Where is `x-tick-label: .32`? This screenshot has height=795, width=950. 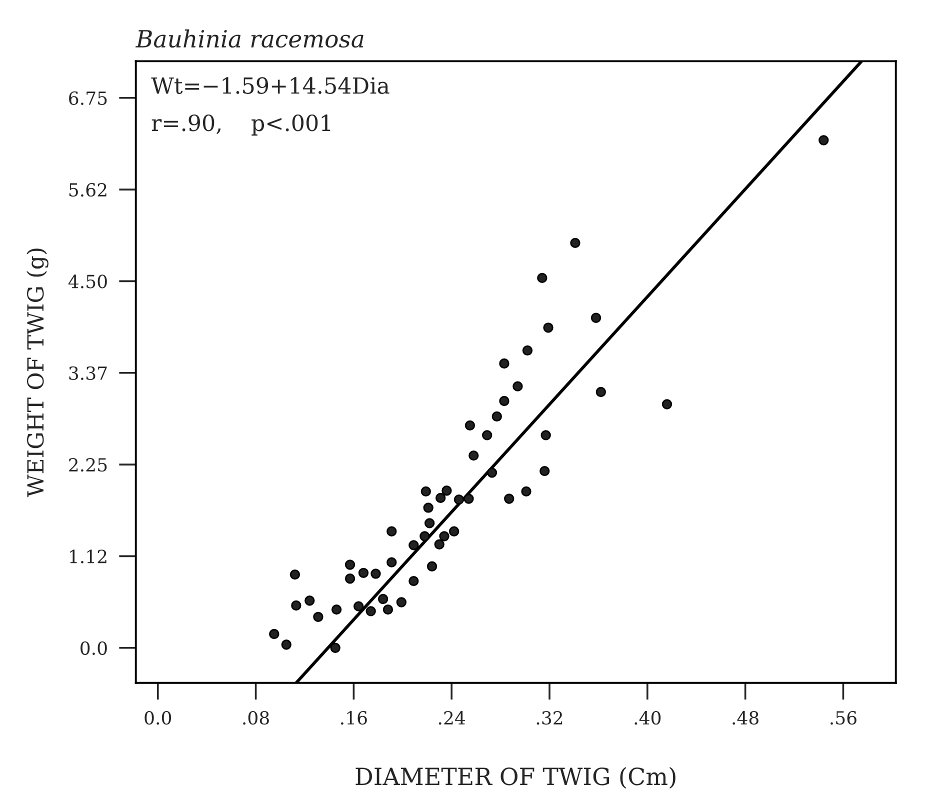
x-tick-label: .32 is located at coordinates (549, 718).